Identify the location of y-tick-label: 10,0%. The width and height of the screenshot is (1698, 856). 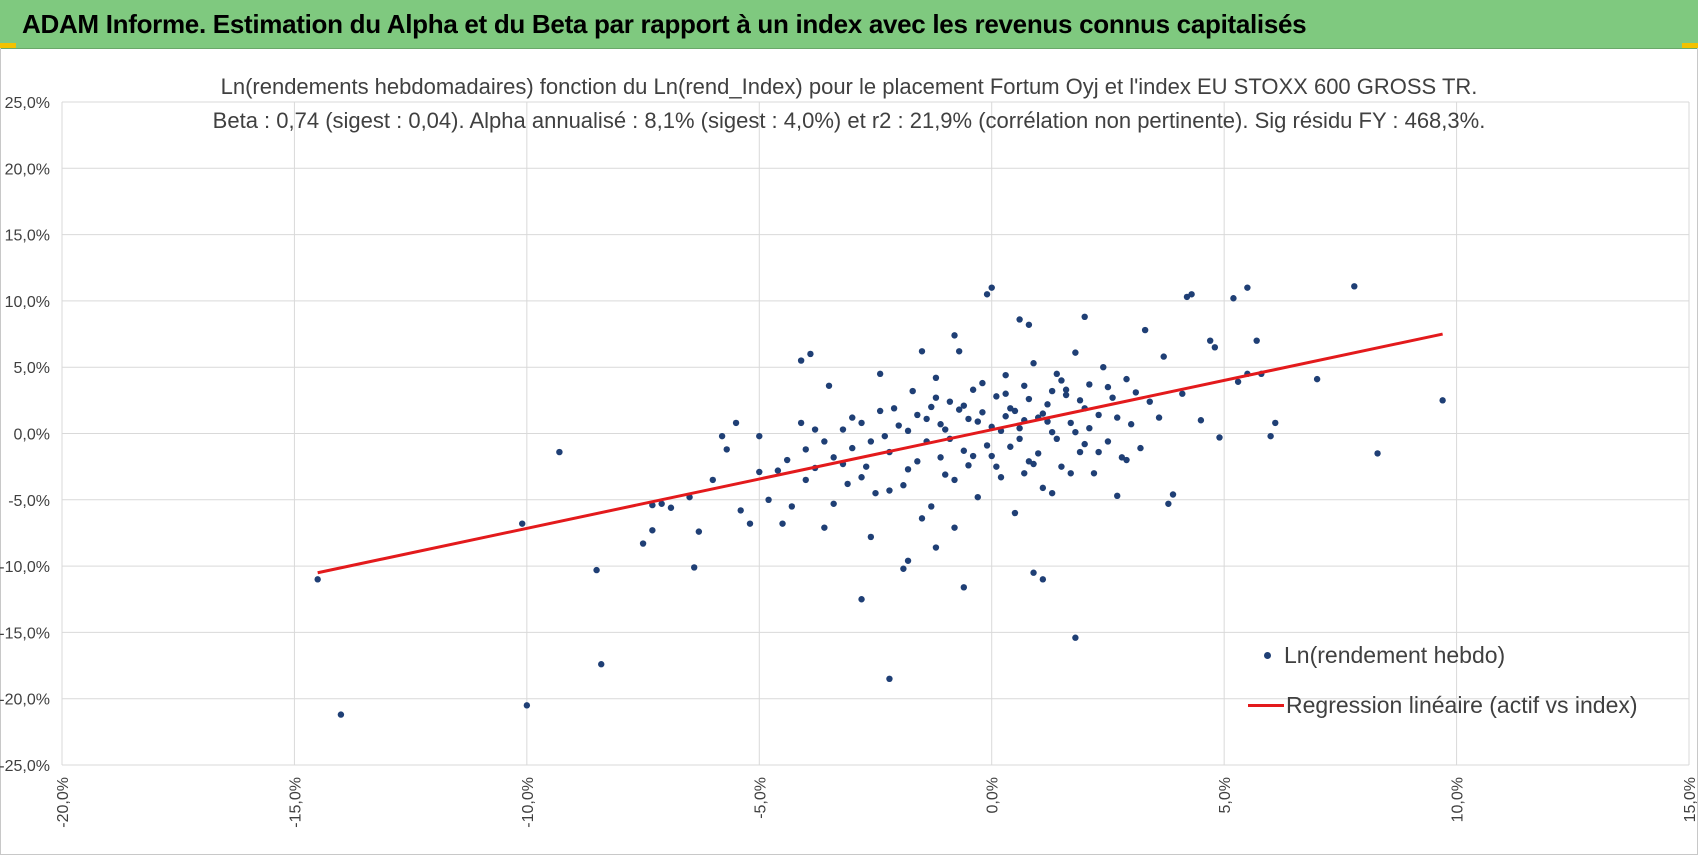
(27, 302).